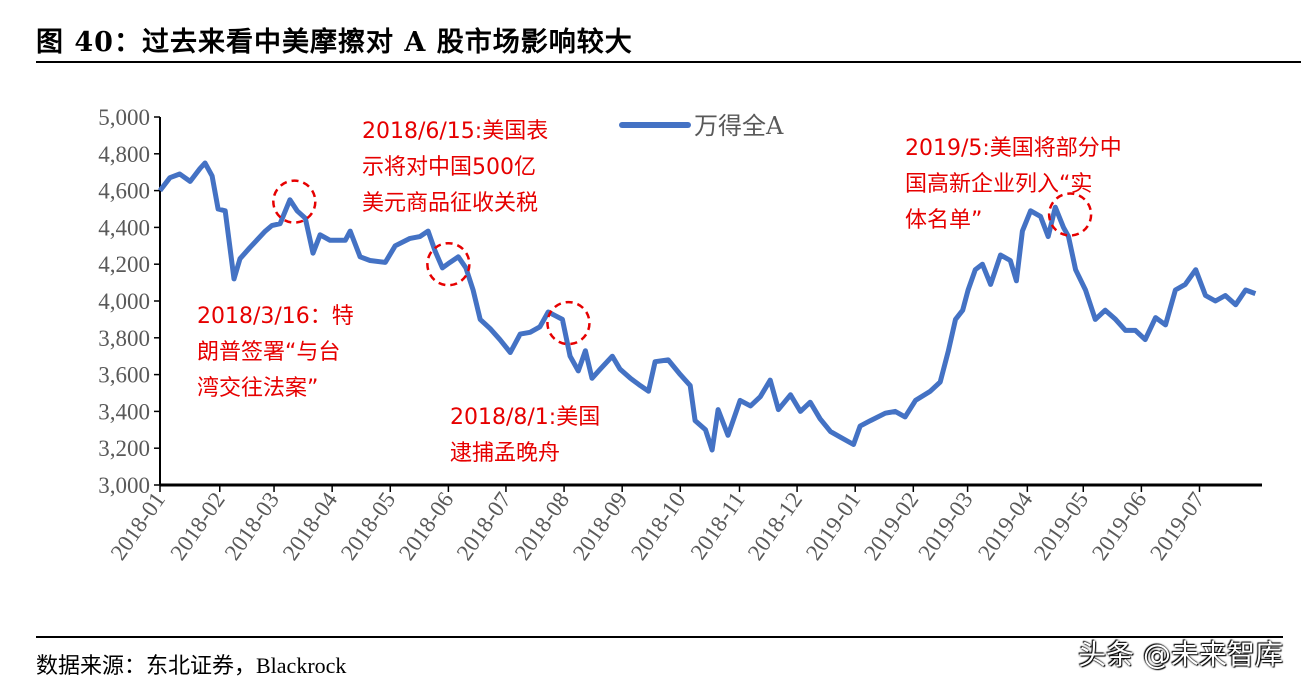 This screenshot has width=1301, height=687. What do you see at coordinates (310, 526) in the screenshot?
I see `x-tick-label: 2018-04` at bounding box center [310, 526].